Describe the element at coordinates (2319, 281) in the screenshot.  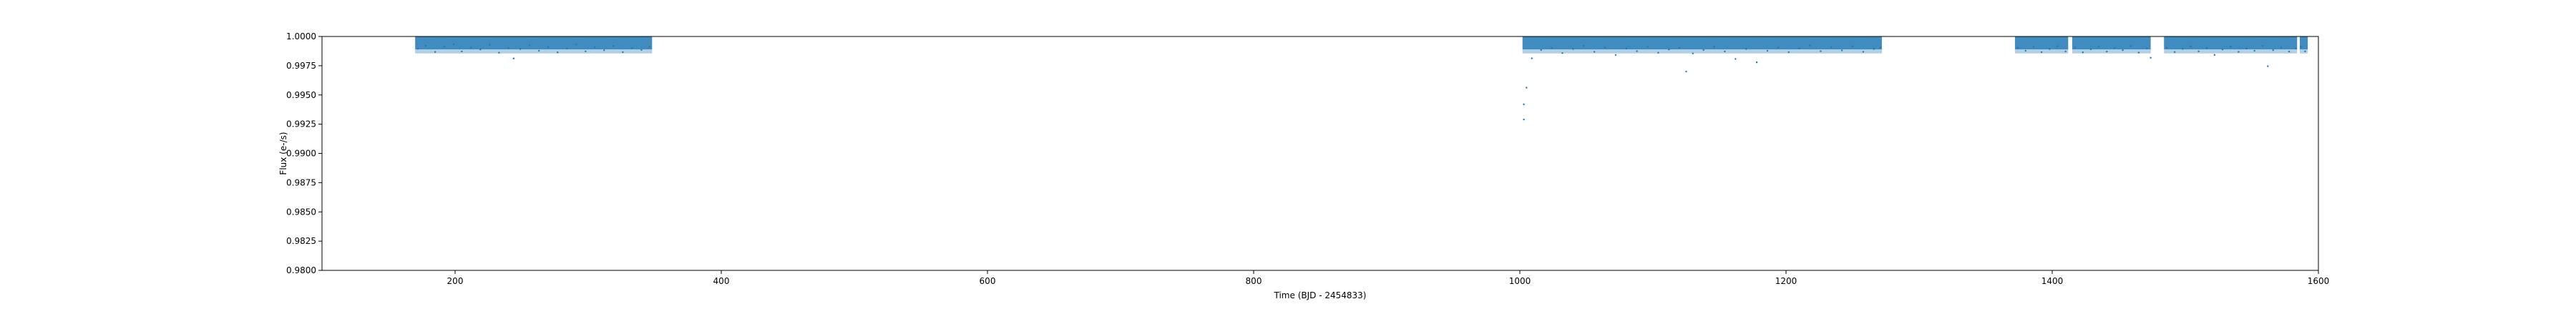
I see `x-tick-label: 1600` at that location.